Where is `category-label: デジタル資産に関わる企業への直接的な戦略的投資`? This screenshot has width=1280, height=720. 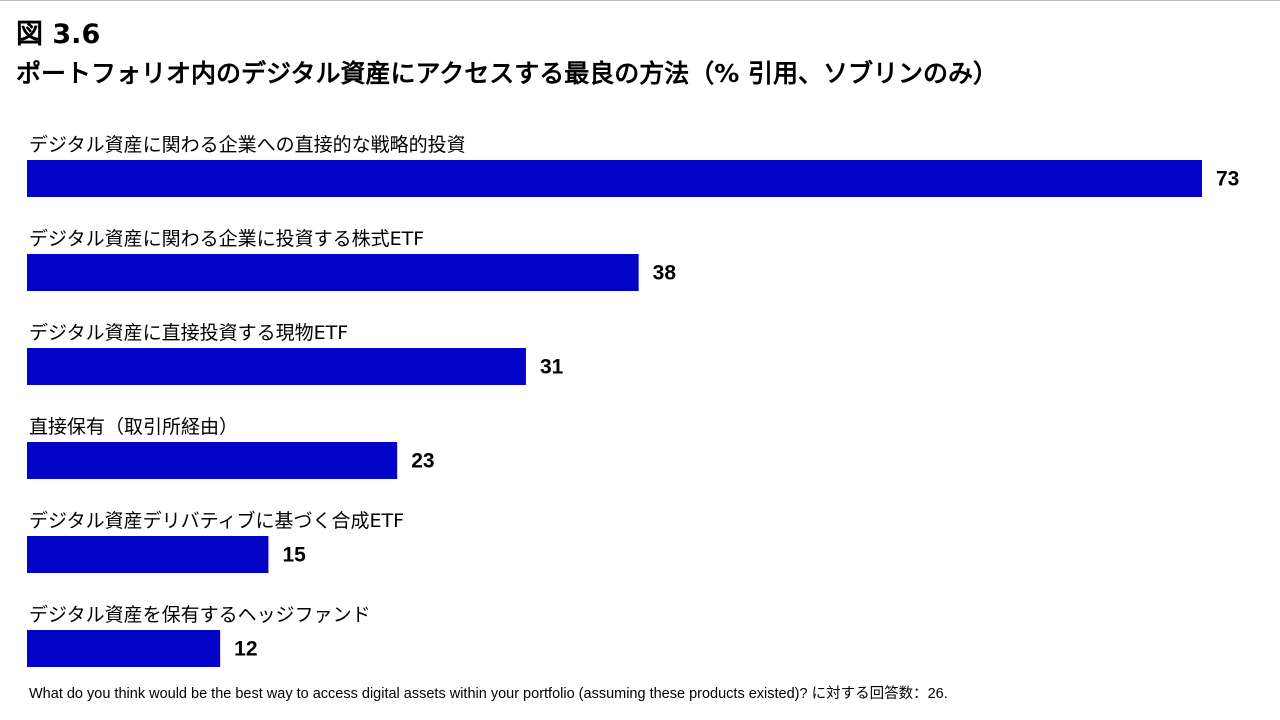
category-label: デジタル資産に関わる企業への直接的な戦略的投資 is located at coordinates (247, 145).